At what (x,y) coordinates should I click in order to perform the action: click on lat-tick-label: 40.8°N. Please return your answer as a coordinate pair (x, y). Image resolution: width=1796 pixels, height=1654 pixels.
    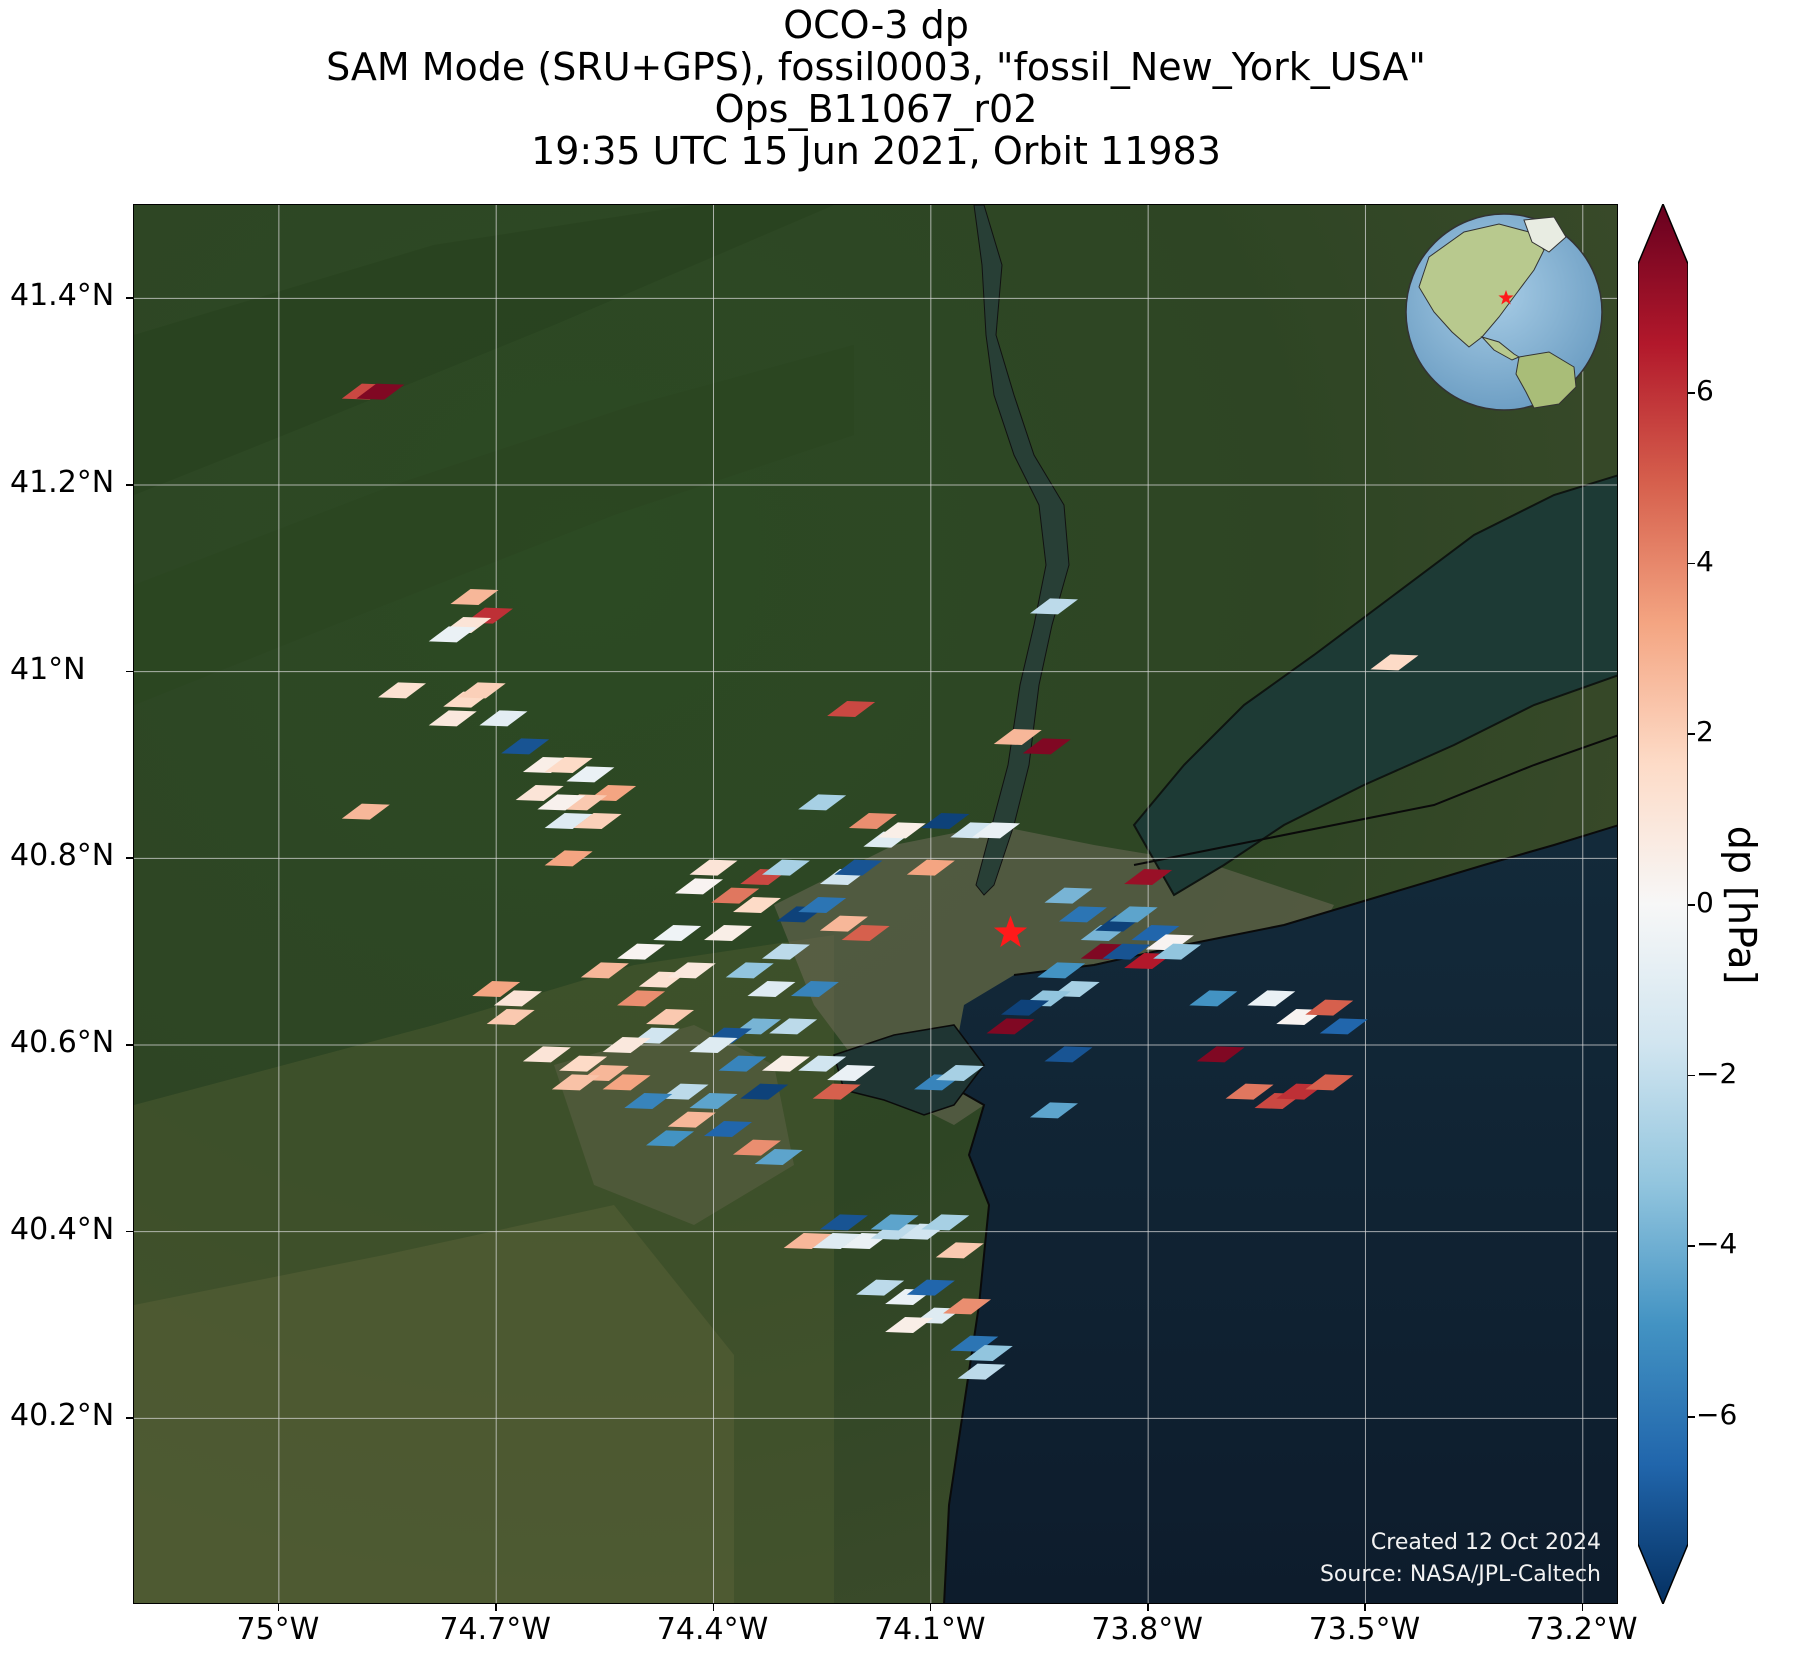
    Looking at the image, I should click on (62, 856).